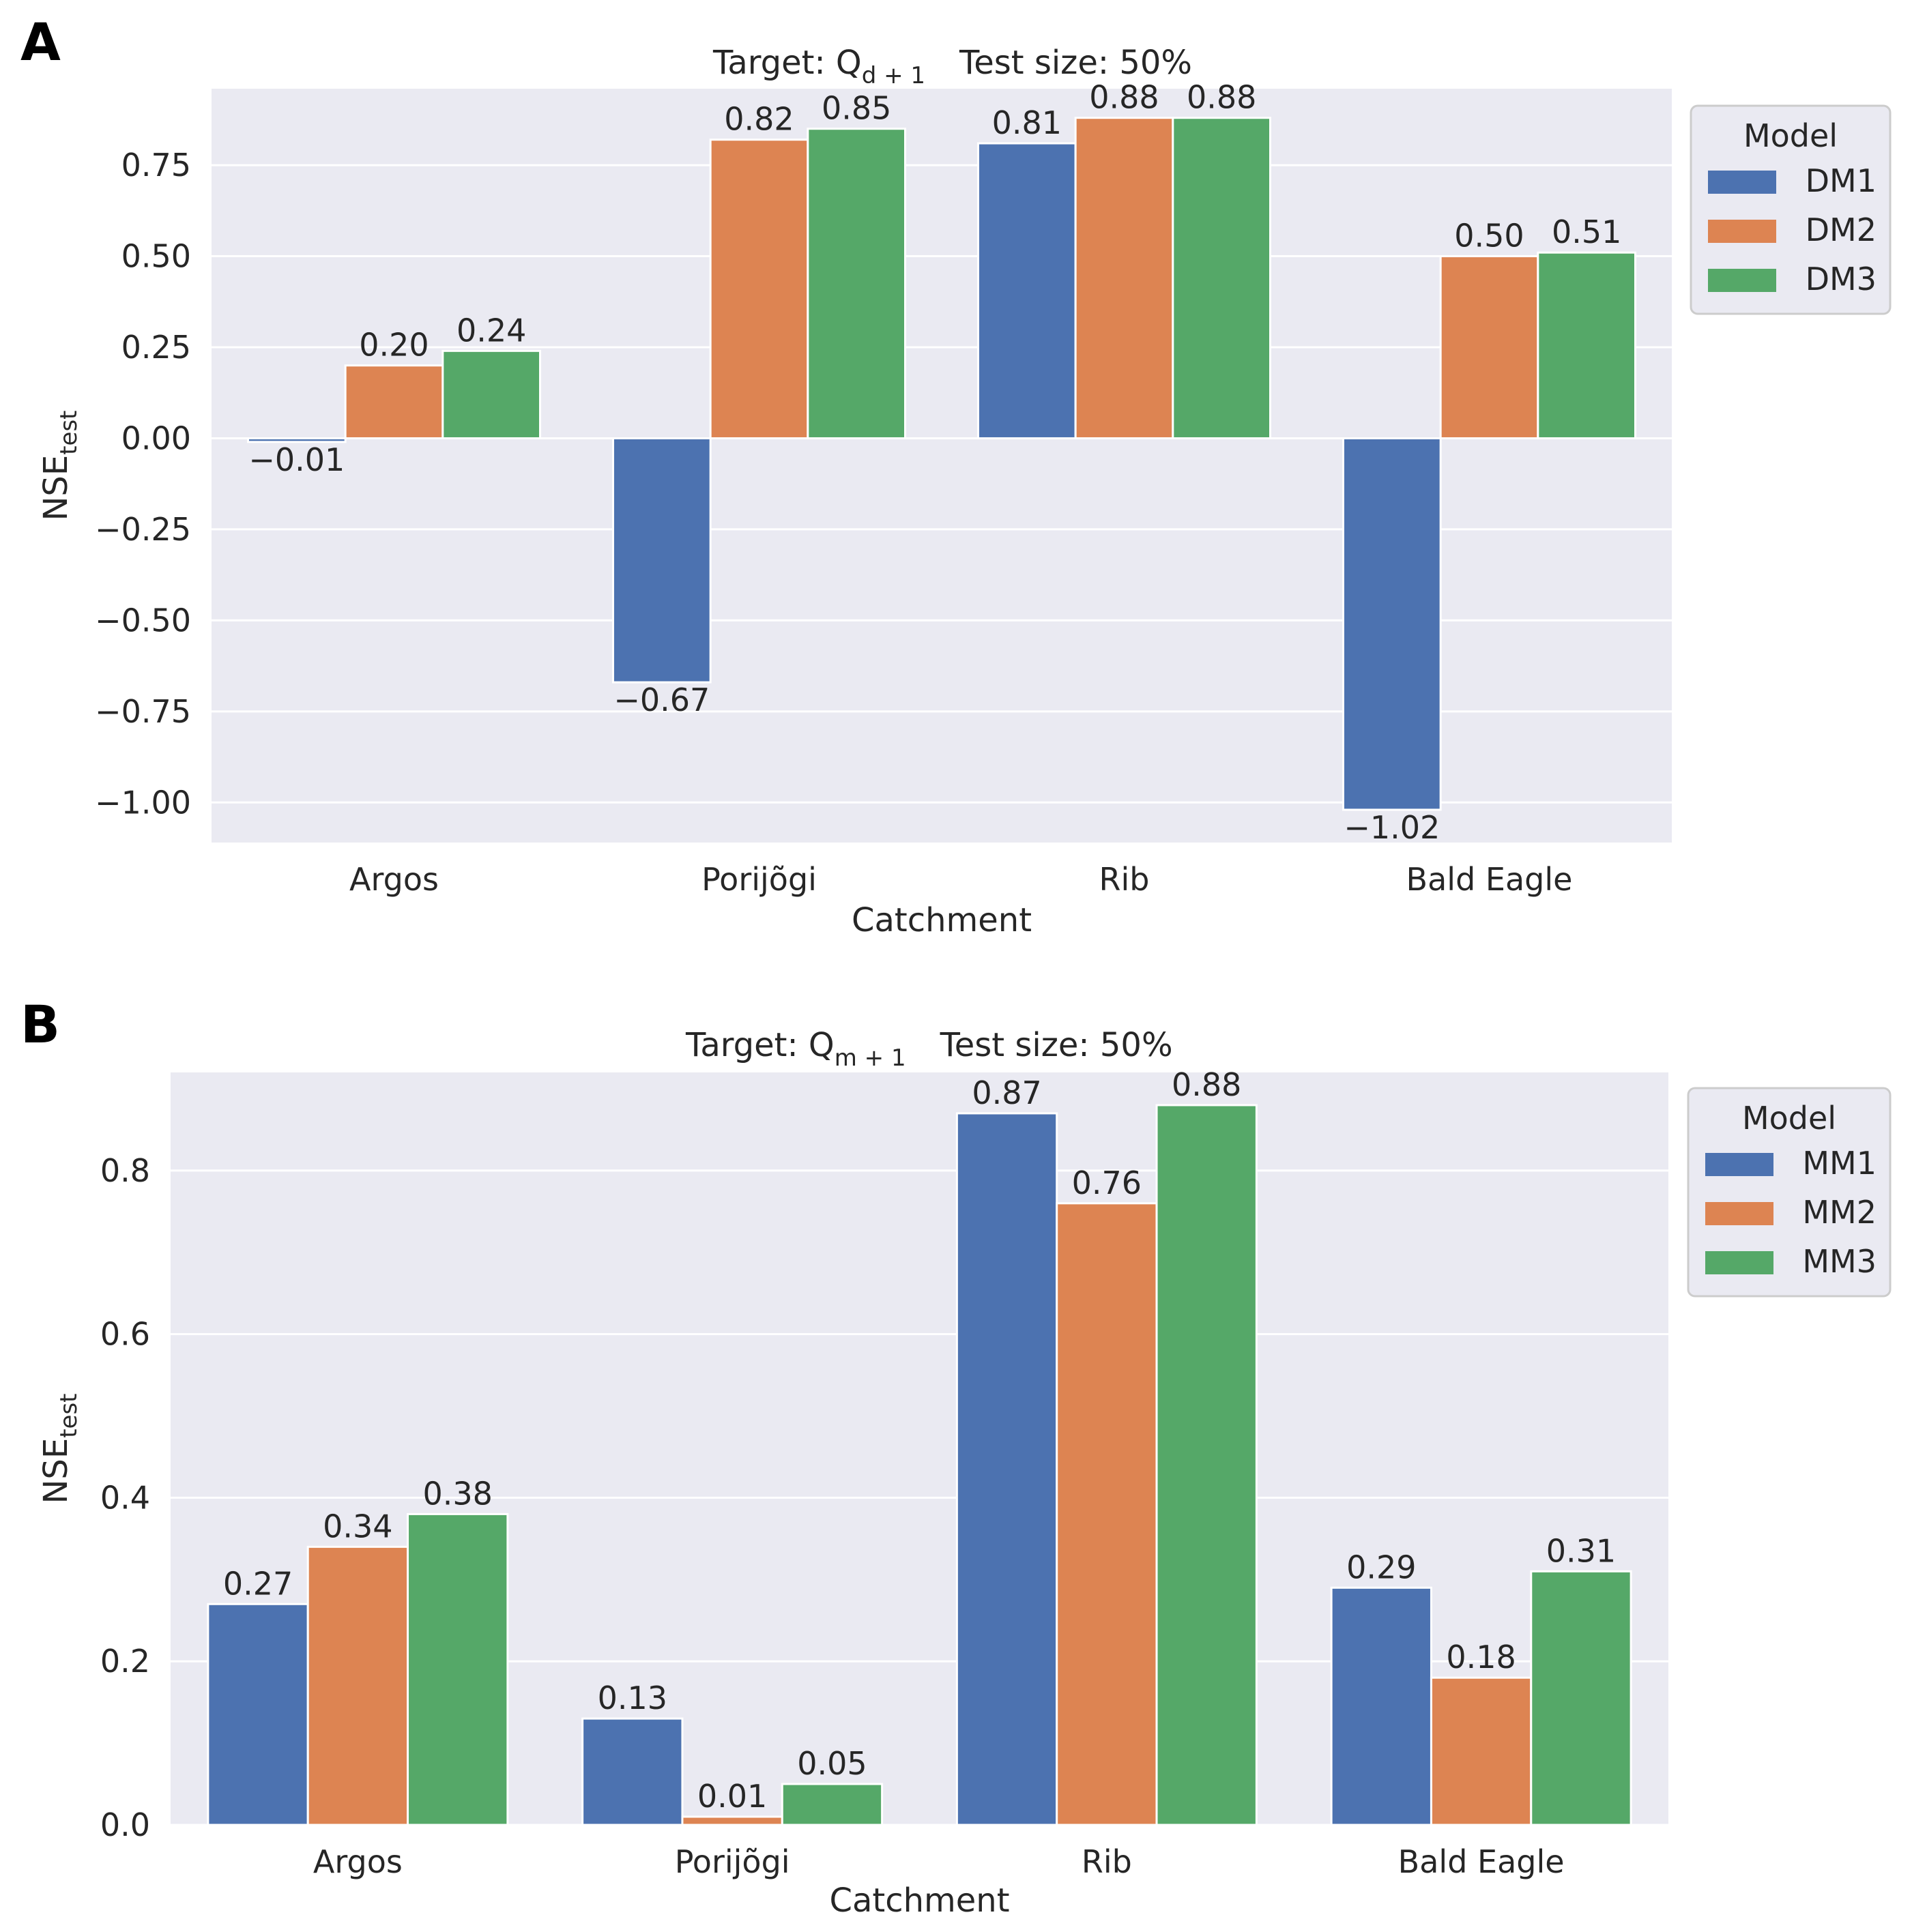 This screenshot has height=1932, width=1912. Describe the element at coordinates (759, 119) in the screenshot. I see `bar-value-label: 0.82` at that location.